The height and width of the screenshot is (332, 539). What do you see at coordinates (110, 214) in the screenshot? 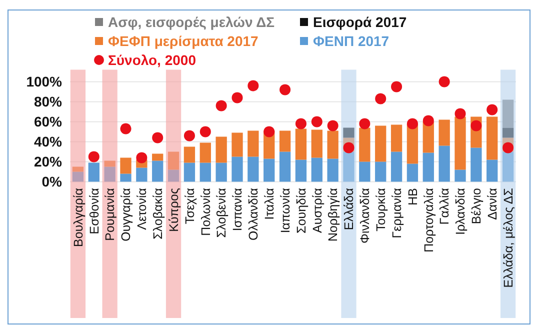
I see `x-tick-label: Ρουμανία` at bounding box center [110, 214].